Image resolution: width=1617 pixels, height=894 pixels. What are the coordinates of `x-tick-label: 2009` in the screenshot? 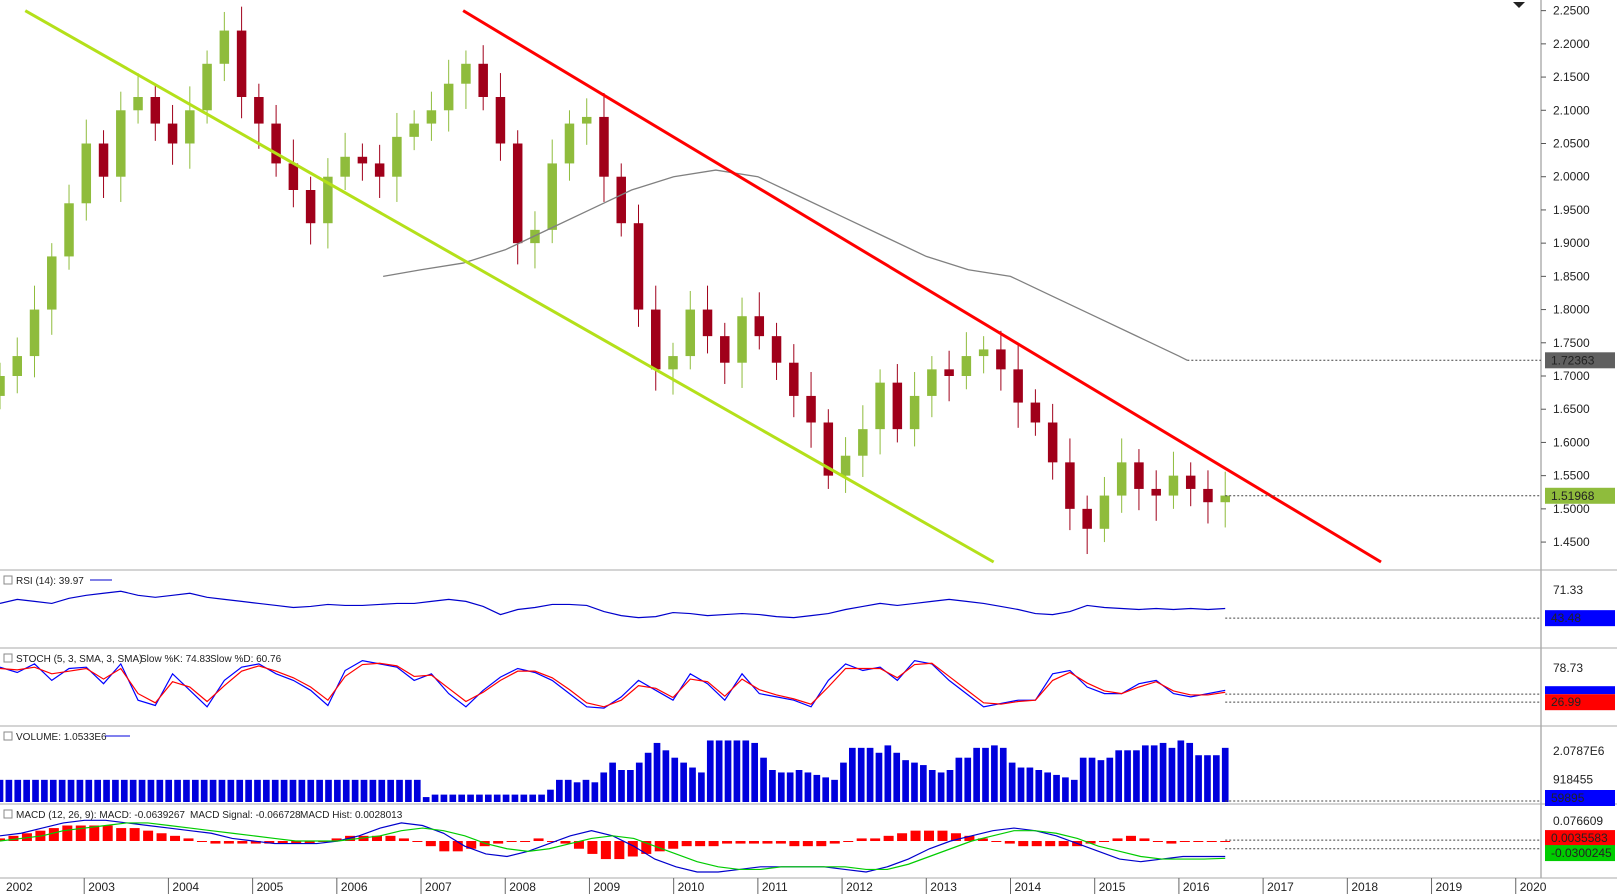 It's located at (606, 887).